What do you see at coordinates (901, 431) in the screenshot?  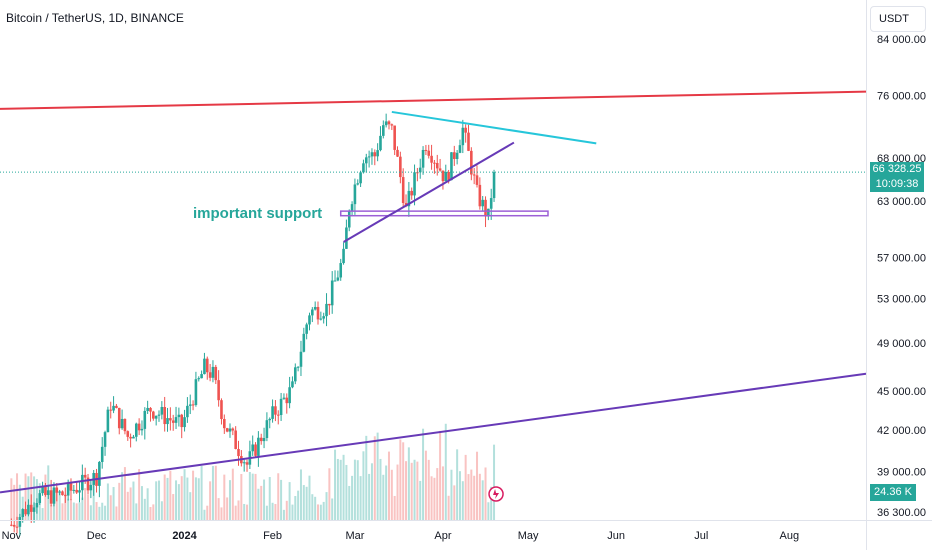 I see `y-tick-label: 42 000.00` at bounding box center [901, 431].